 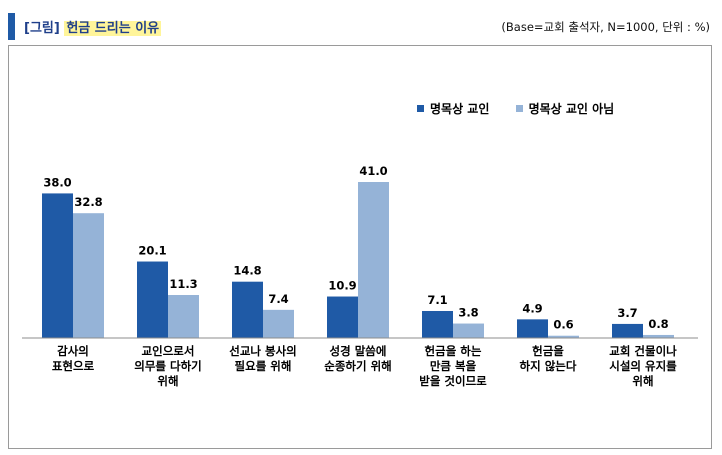 I want to click on legend: 명목상 교인 명목상 교인 아님, so click(x=526, y=108).